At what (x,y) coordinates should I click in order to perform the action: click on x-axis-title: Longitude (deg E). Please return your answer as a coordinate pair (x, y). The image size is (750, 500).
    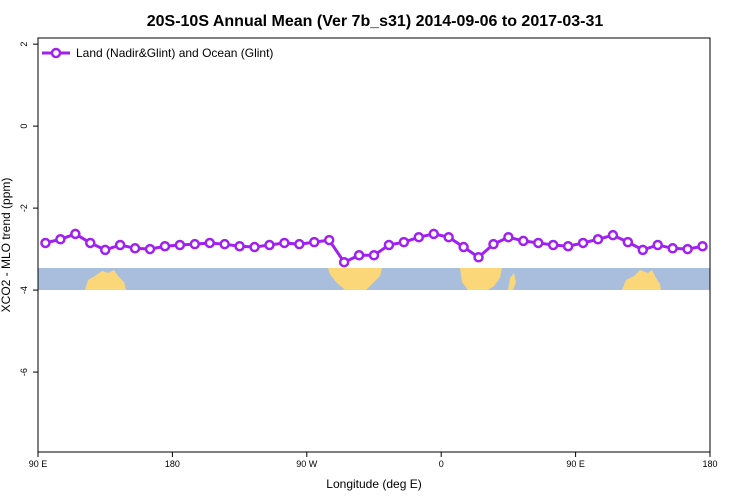
    Looking at the image, I should click on (373, 484).